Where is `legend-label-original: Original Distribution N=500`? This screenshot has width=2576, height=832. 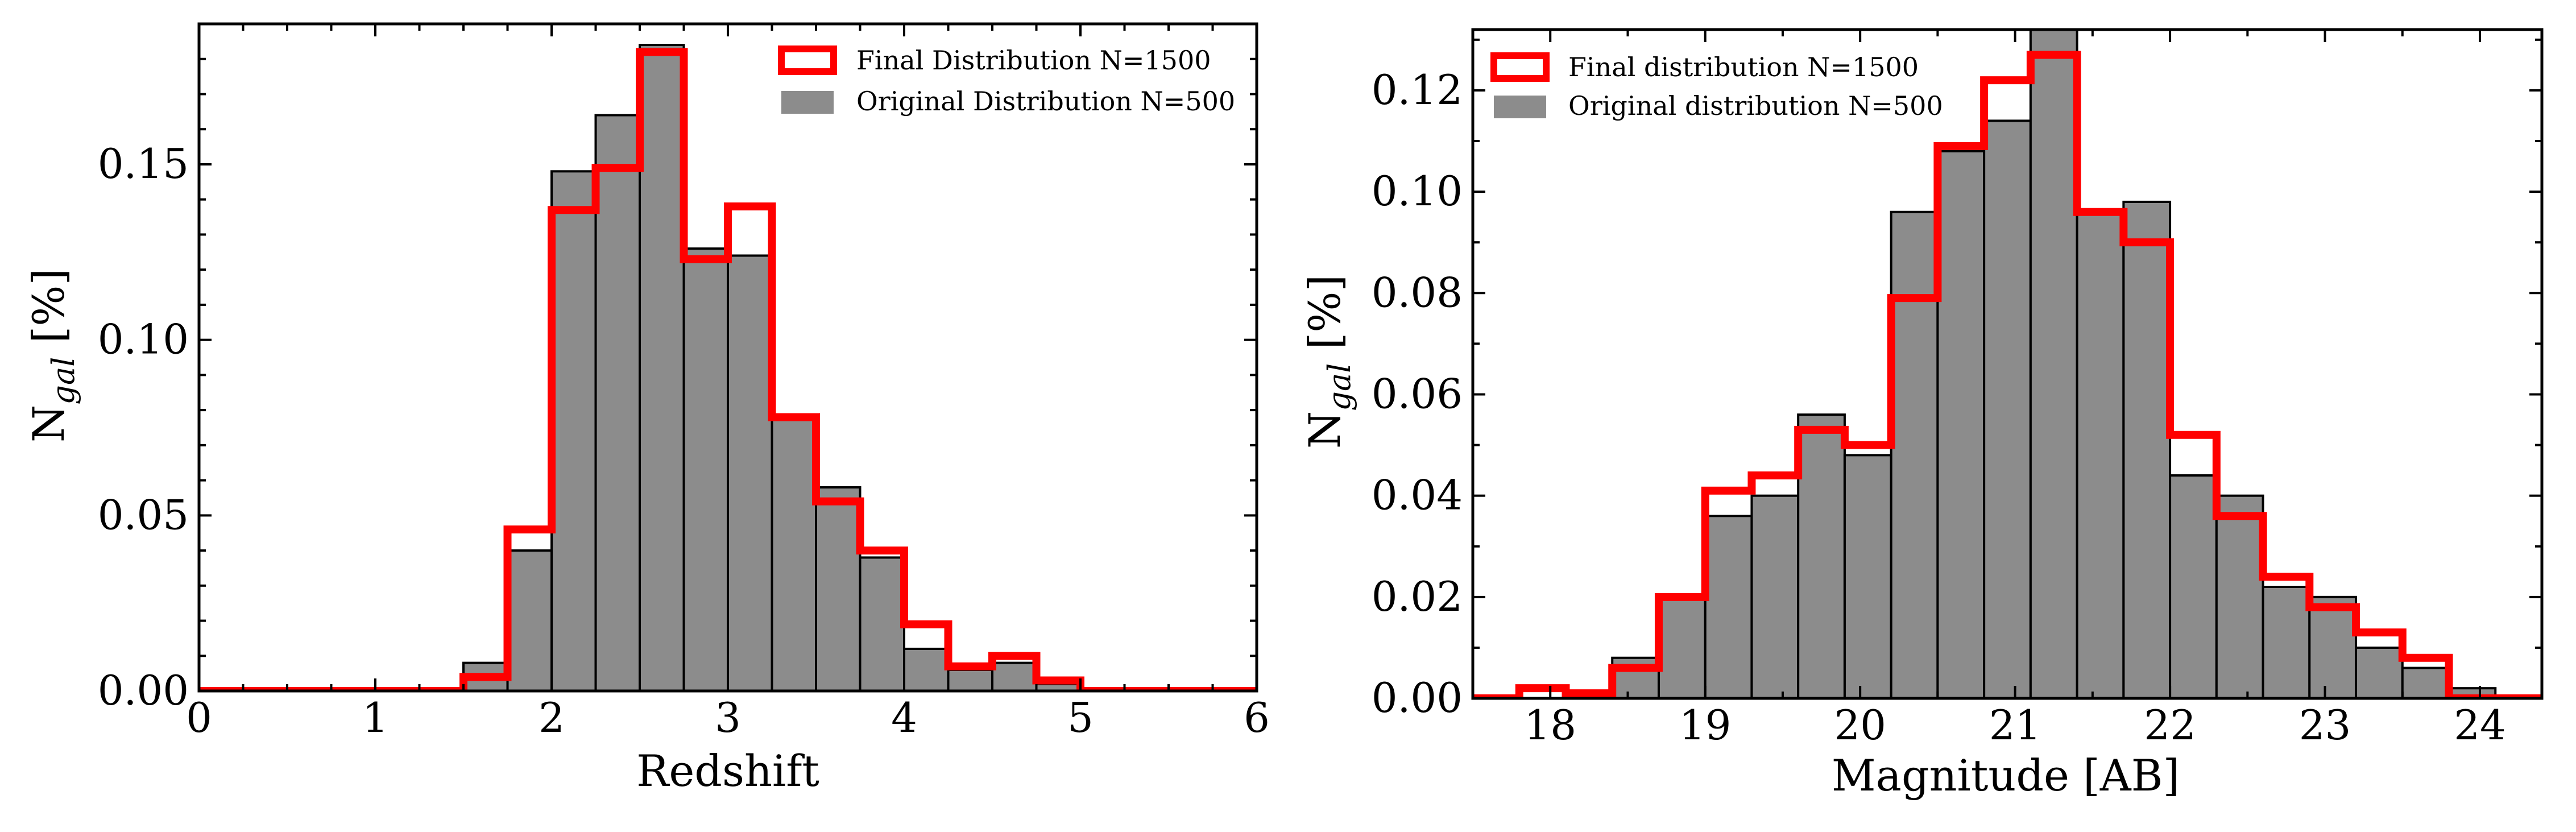 legend-label-original: Original Distribution N=500 is located at coordinates (1045, 101).